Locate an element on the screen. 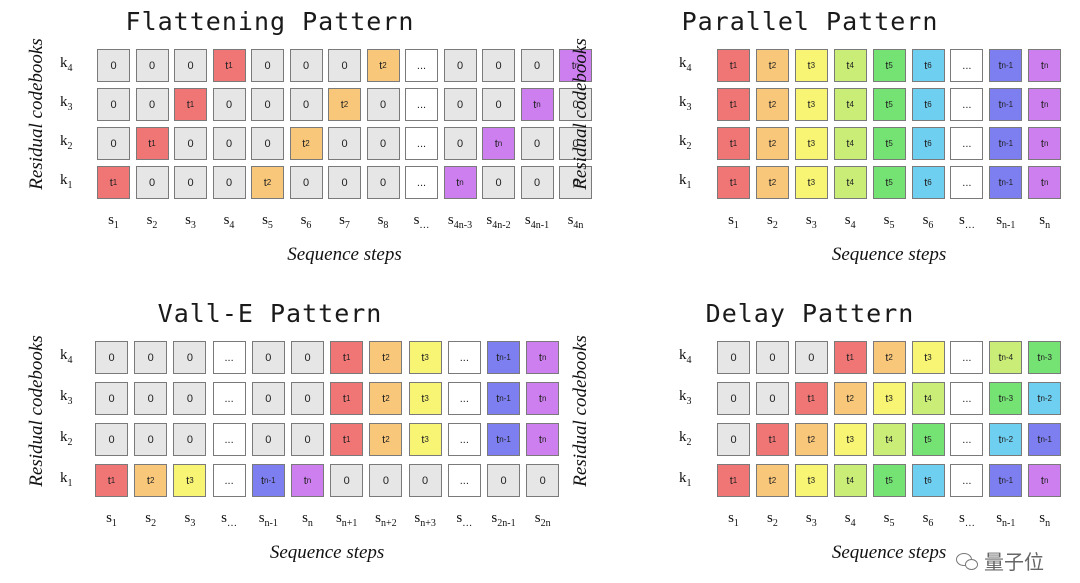 This screenshot has width=1080, height=583. column-label: s2n-1 is located at coordinates (503, 519).